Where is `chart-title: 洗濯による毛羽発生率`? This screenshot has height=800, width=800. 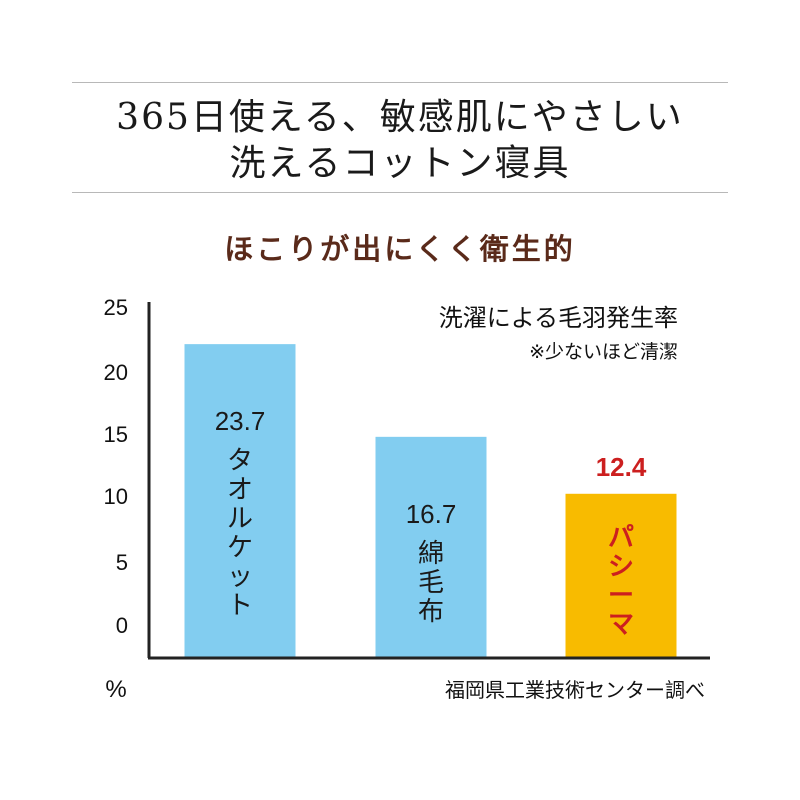 chart-title: 洗濯による毛羽発生率 is located at coordinates (558, 318).